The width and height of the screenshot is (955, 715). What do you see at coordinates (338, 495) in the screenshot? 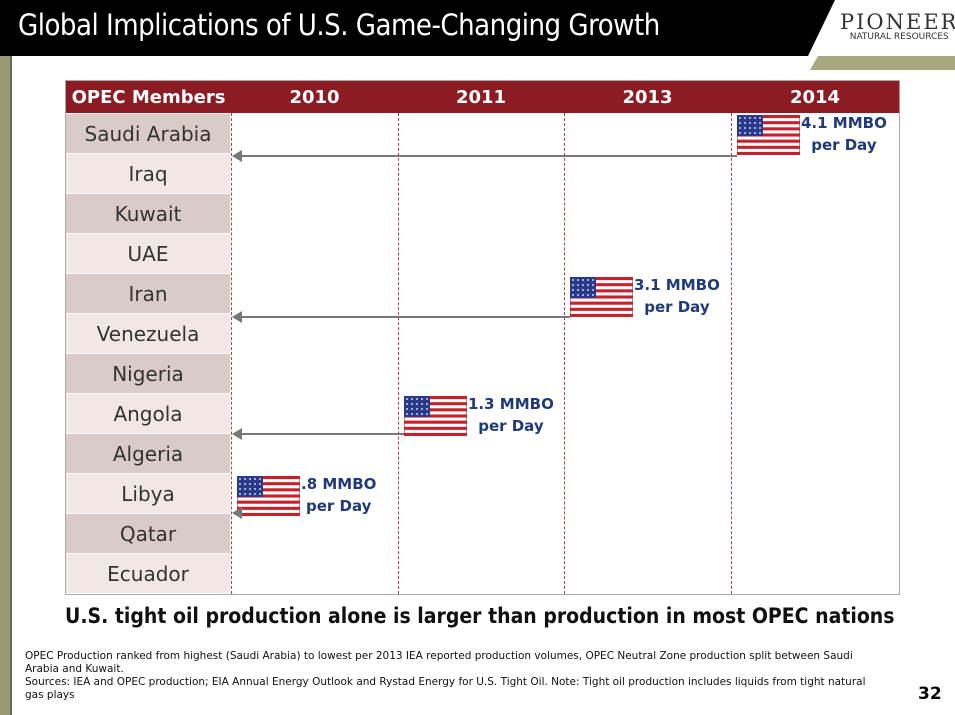
I see `production-label: .8 MMBO per Day` at bounding box center [338, 495].